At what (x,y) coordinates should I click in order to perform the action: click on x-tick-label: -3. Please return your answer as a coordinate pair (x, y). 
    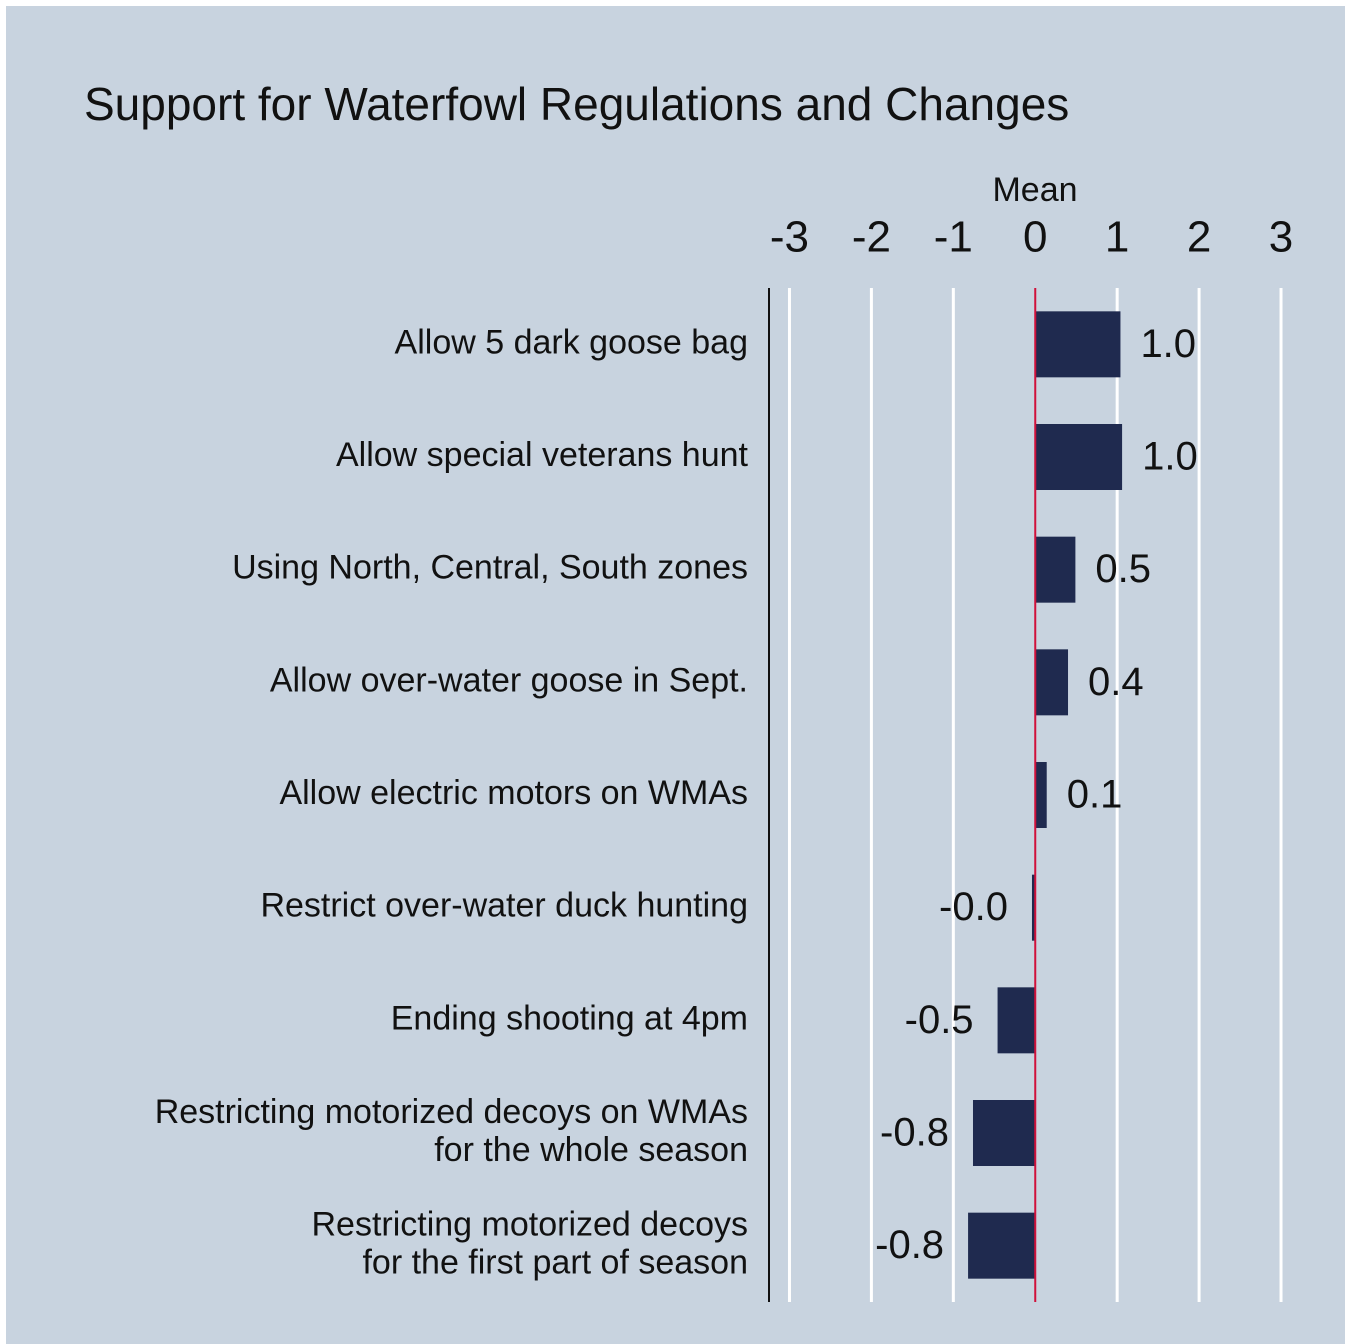
    Looking at the image, I should click on (789, 237).